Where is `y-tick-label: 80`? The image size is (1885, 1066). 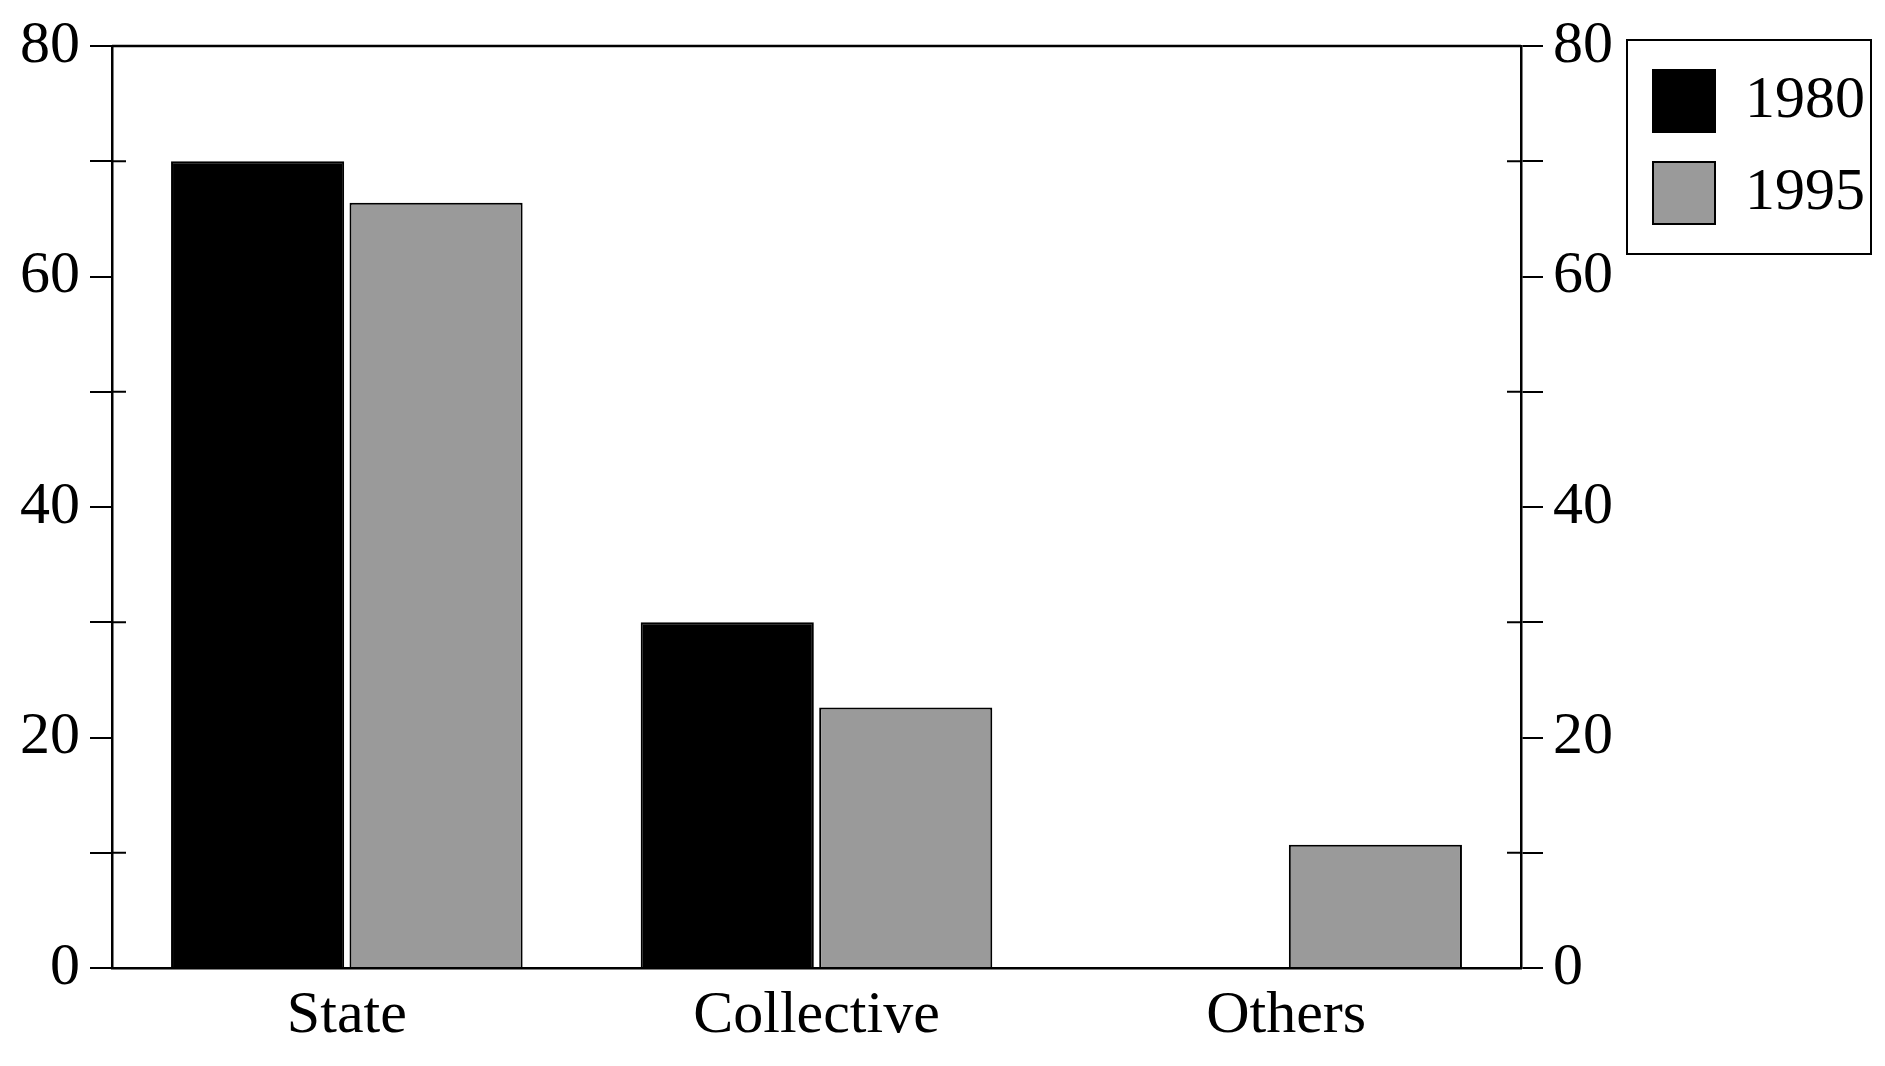 y-tick-label: 80 is located at coordinates (50, 41).